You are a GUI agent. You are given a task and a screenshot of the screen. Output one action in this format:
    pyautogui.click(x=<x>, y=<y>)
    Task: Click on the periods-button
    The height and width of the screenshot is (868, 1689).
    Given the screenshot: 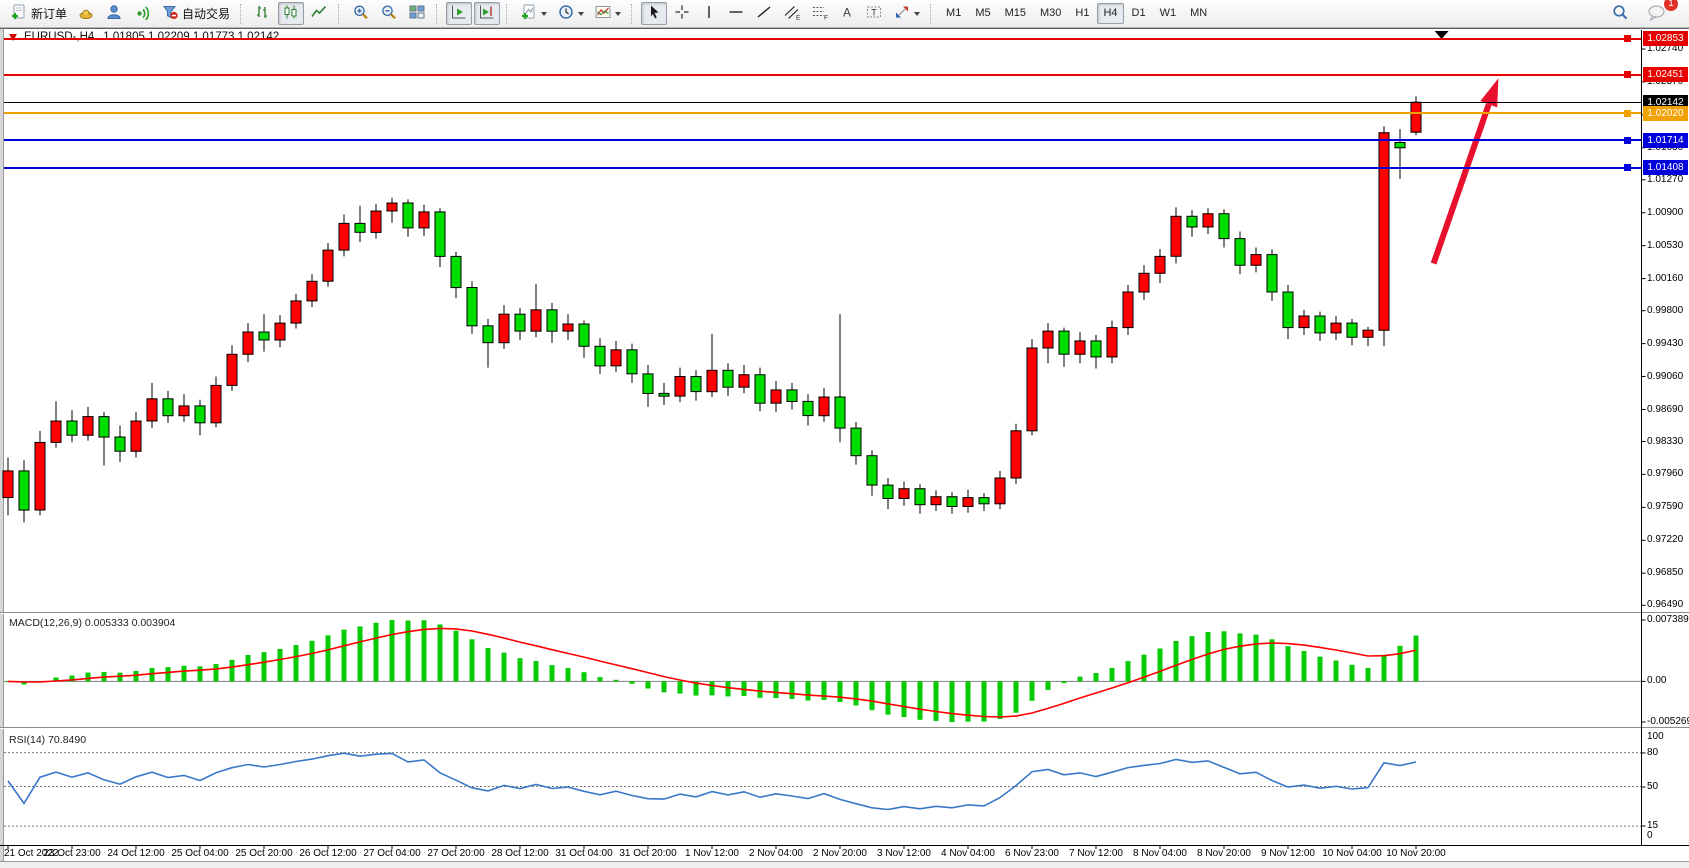 What is the action you would take?
    pyautogui.click(x=570, y=13)
    